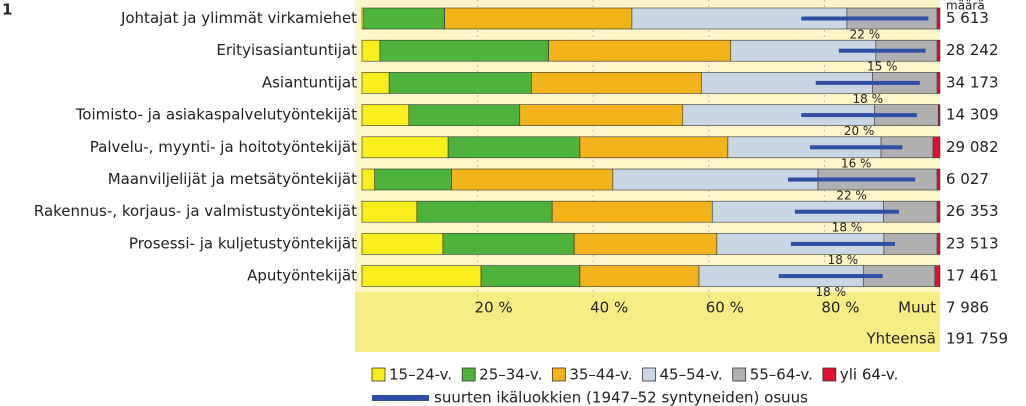  What do you see at coordinates (494, 308) in the screenshot?
I see `x-tick-label: 20 %` at bounding box center [494, 308].